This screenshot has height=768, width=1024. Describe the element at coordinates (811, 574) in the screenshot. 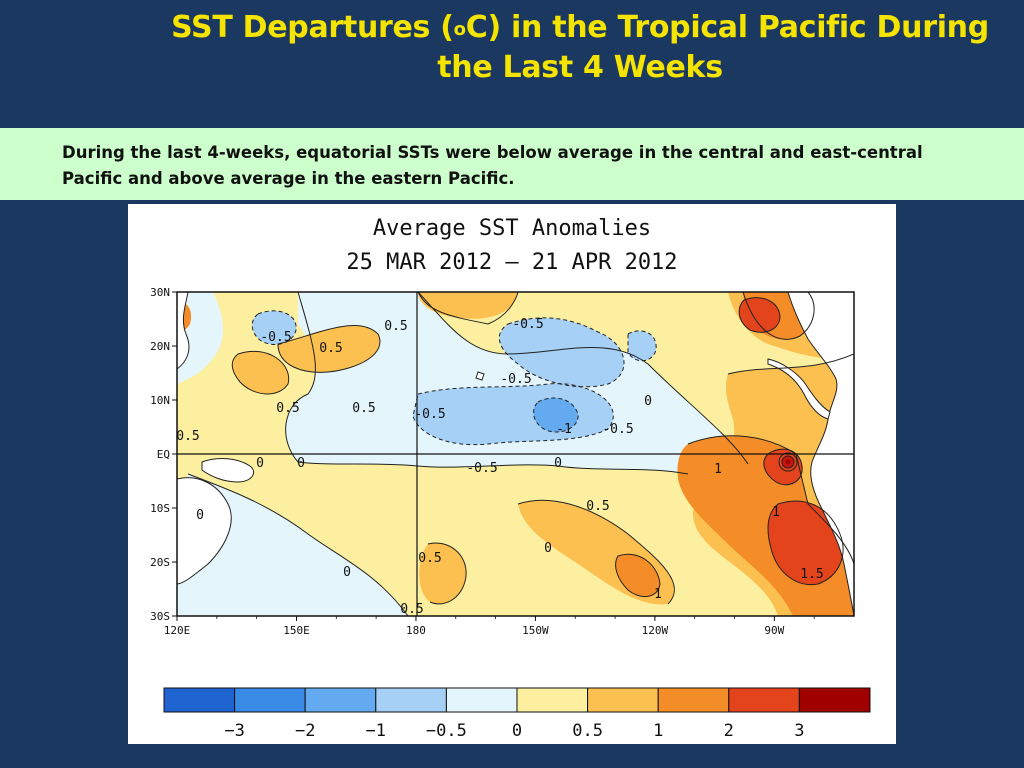

I see `contour-label: 1.5` at that location.